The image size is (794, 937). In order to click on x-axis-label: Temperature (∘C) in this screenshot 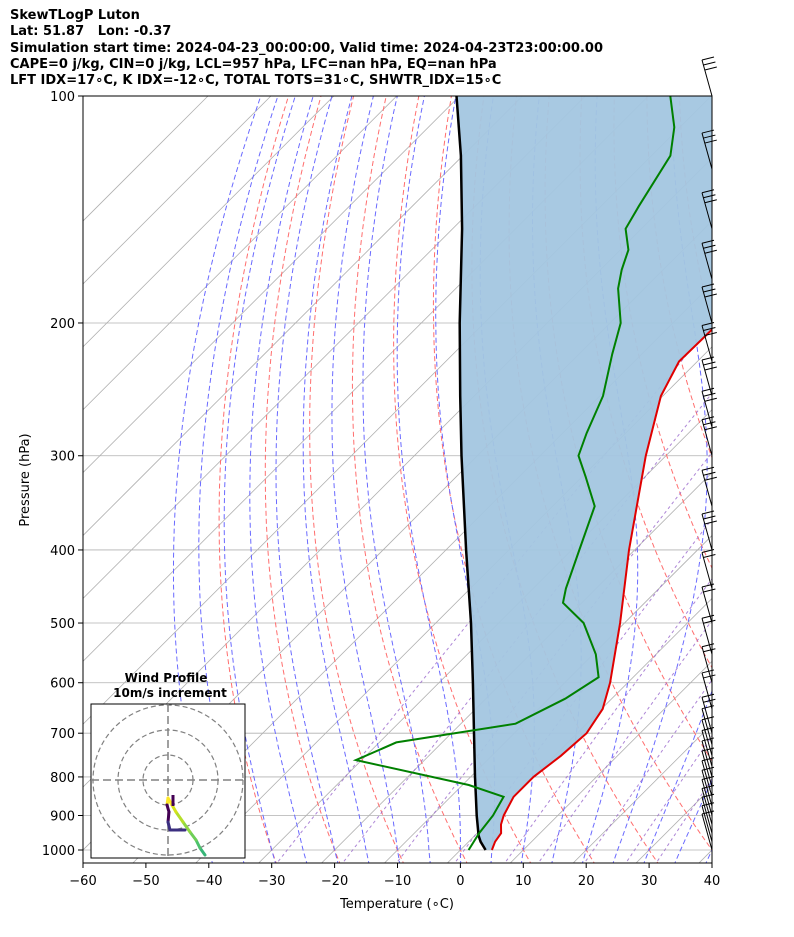, I will do `click(396, 904)`.